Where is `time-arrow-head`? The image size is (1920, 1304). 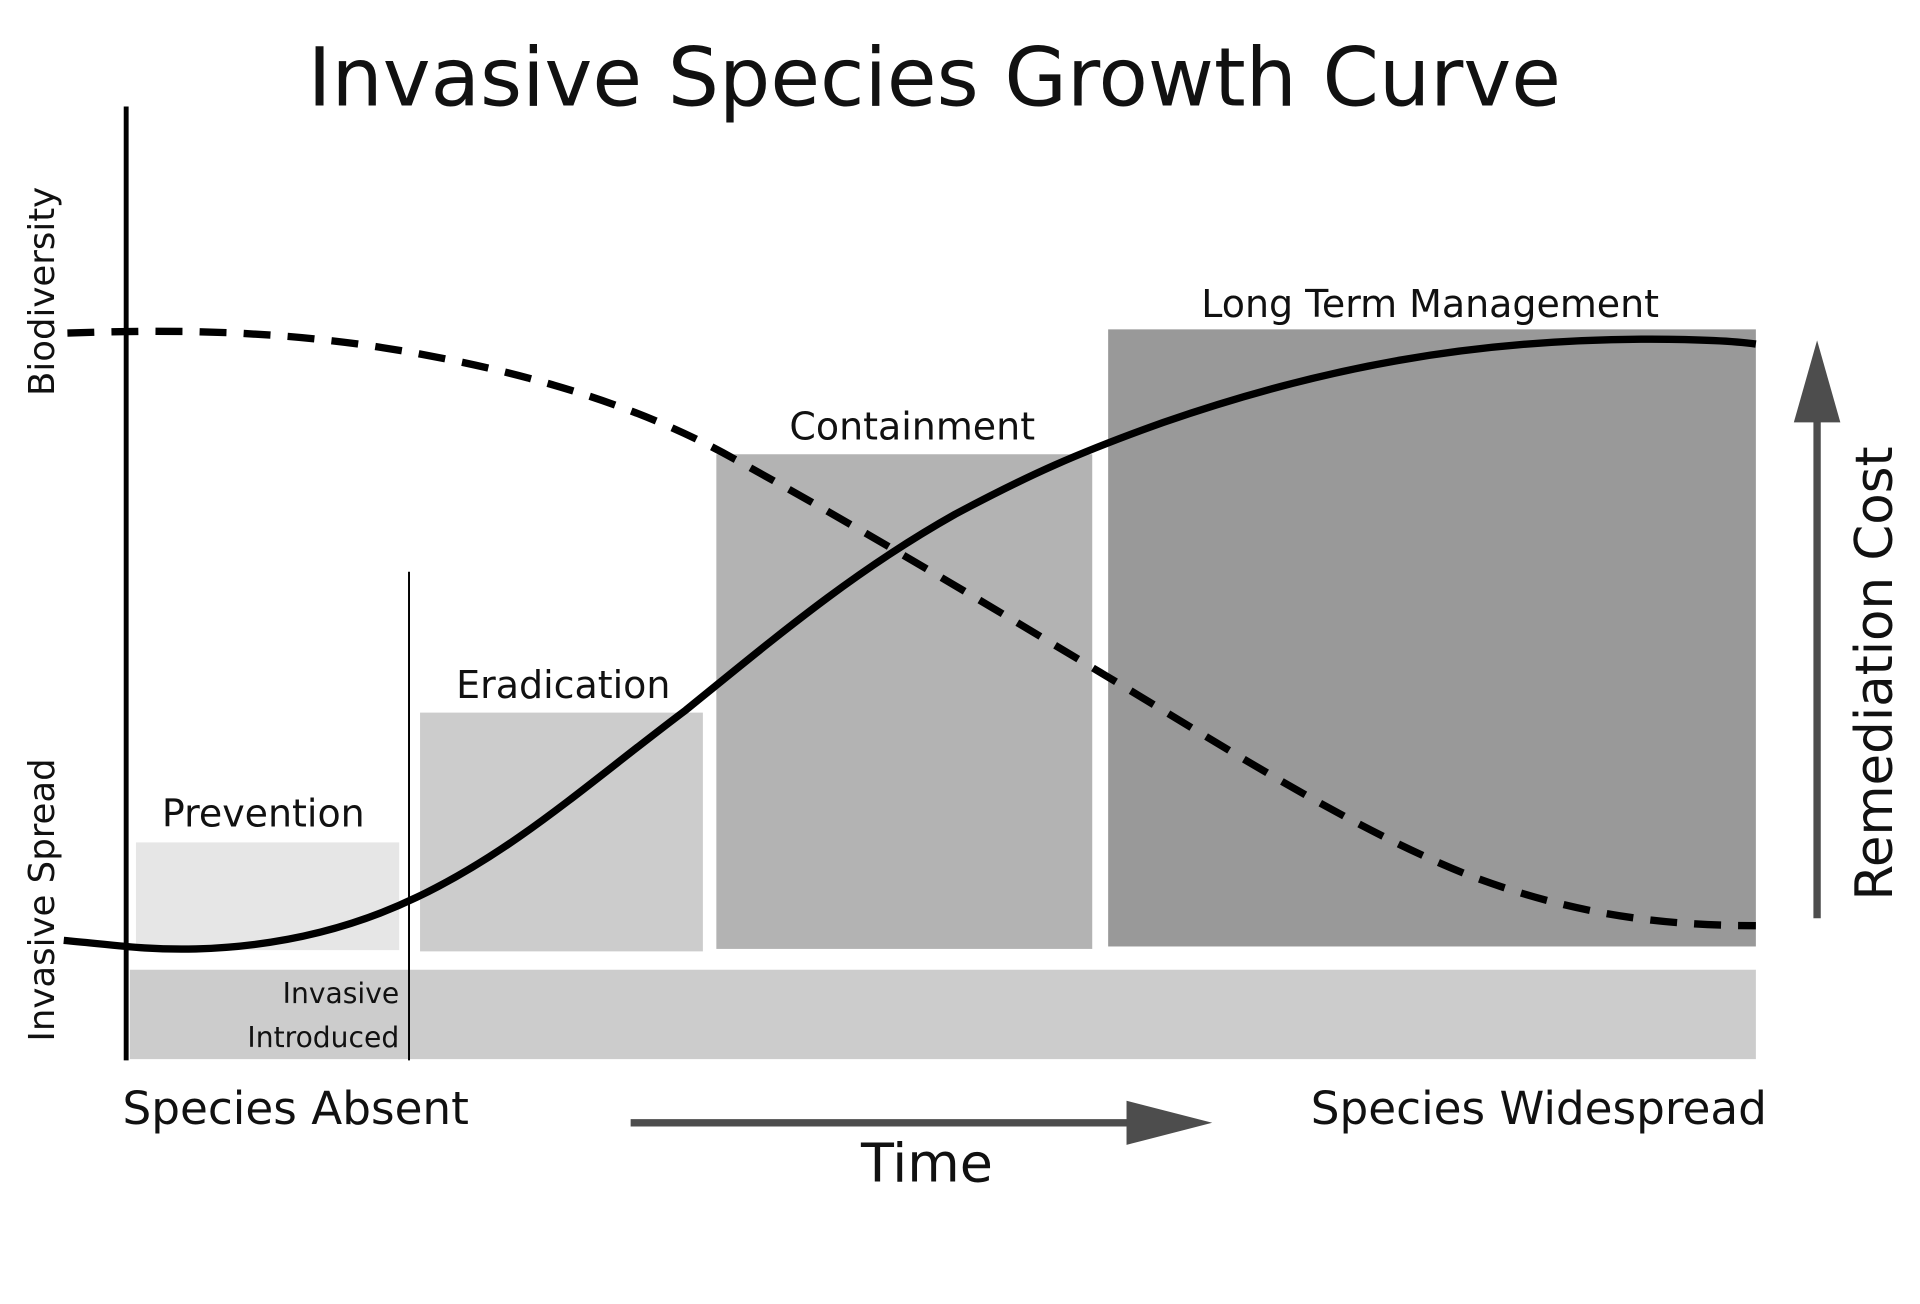
time-arrow-head is located at coordinates (1169, 1122).